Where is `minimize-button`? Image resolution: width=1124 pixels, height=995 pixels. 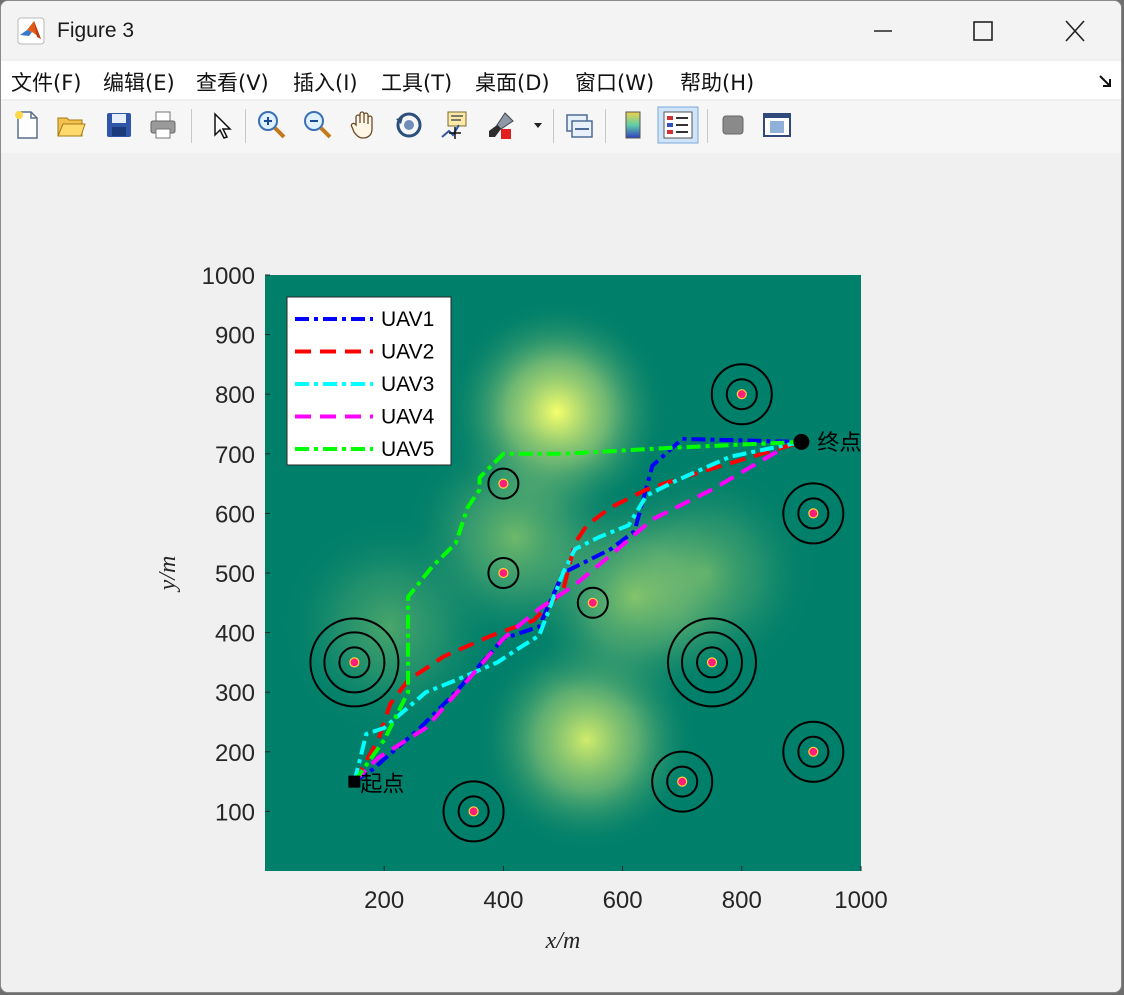 minimize-button is located at coordinates (883, 31).